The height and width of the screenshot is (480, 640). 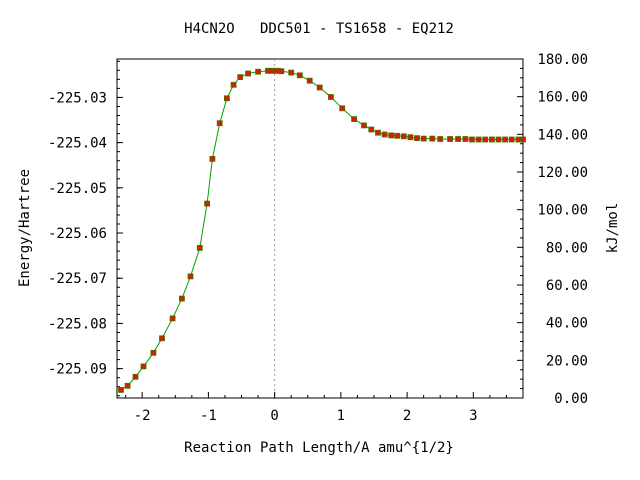 What do you see at coordinates (77, 234) in the screenshot?
I see `y-tick-label: -225.06` at bounding box center [77, 234].